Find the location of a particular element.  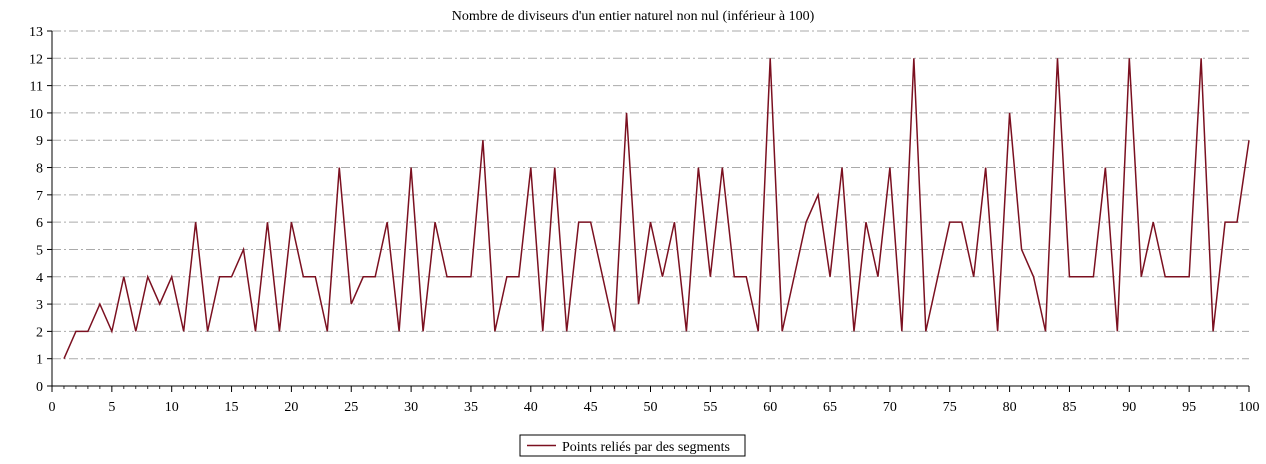

legend: Points reliés par des segments is located at coordinates (632, 445).